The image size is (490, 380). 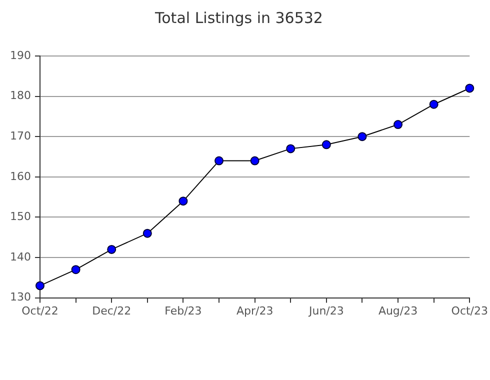 I want to click on y-tick-label: 160, so click(x=20, y=176).